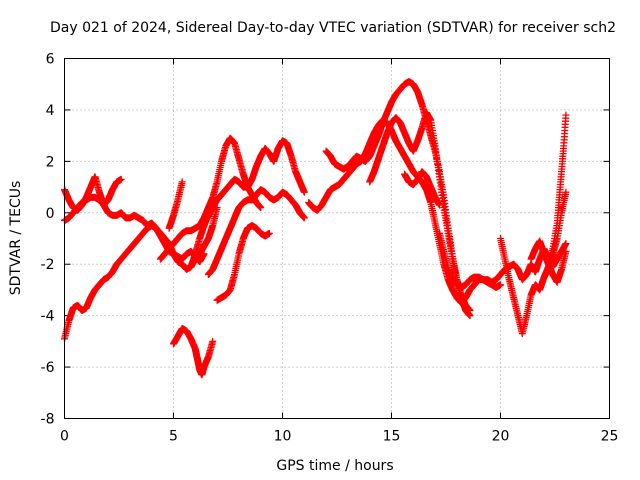 The image size is (640, 480). What do you see at coordinates (50, 214) in the screenshot?
I see `y-tick-label: 0` at bounding box center [50, 214].